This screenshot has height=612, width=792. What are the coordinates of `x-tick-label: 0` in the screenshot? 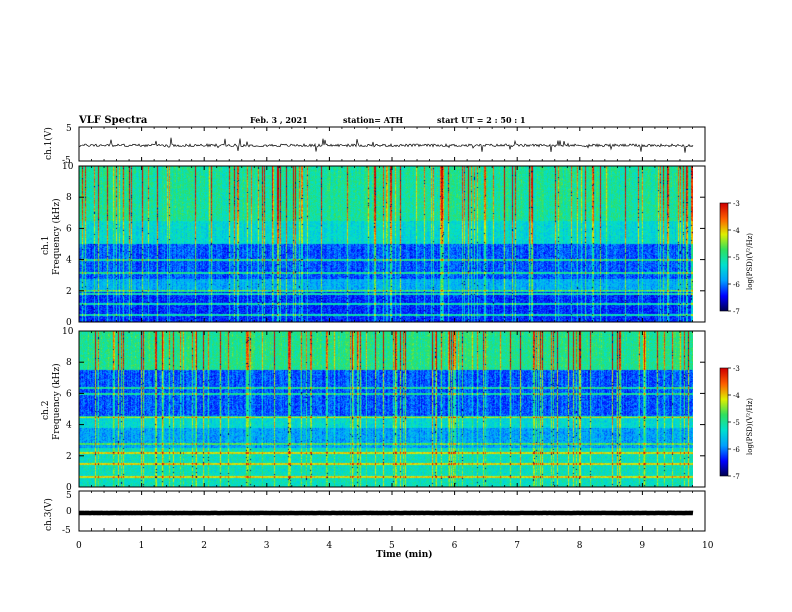 It's located at (79, 546).